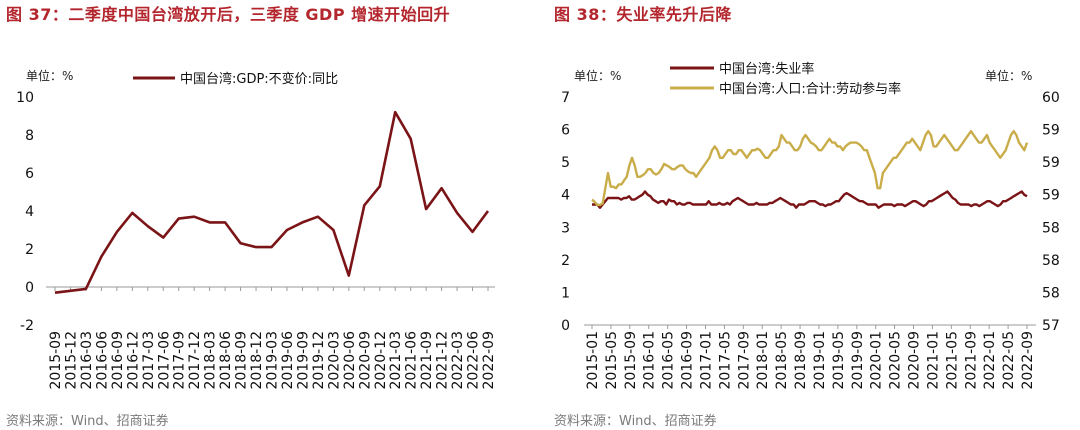 This screenshot has width=1080, height=430. Describe the element at coordinates (350, 360) in the screenshot. I see `x-tick-label: 2020-06` at that location.